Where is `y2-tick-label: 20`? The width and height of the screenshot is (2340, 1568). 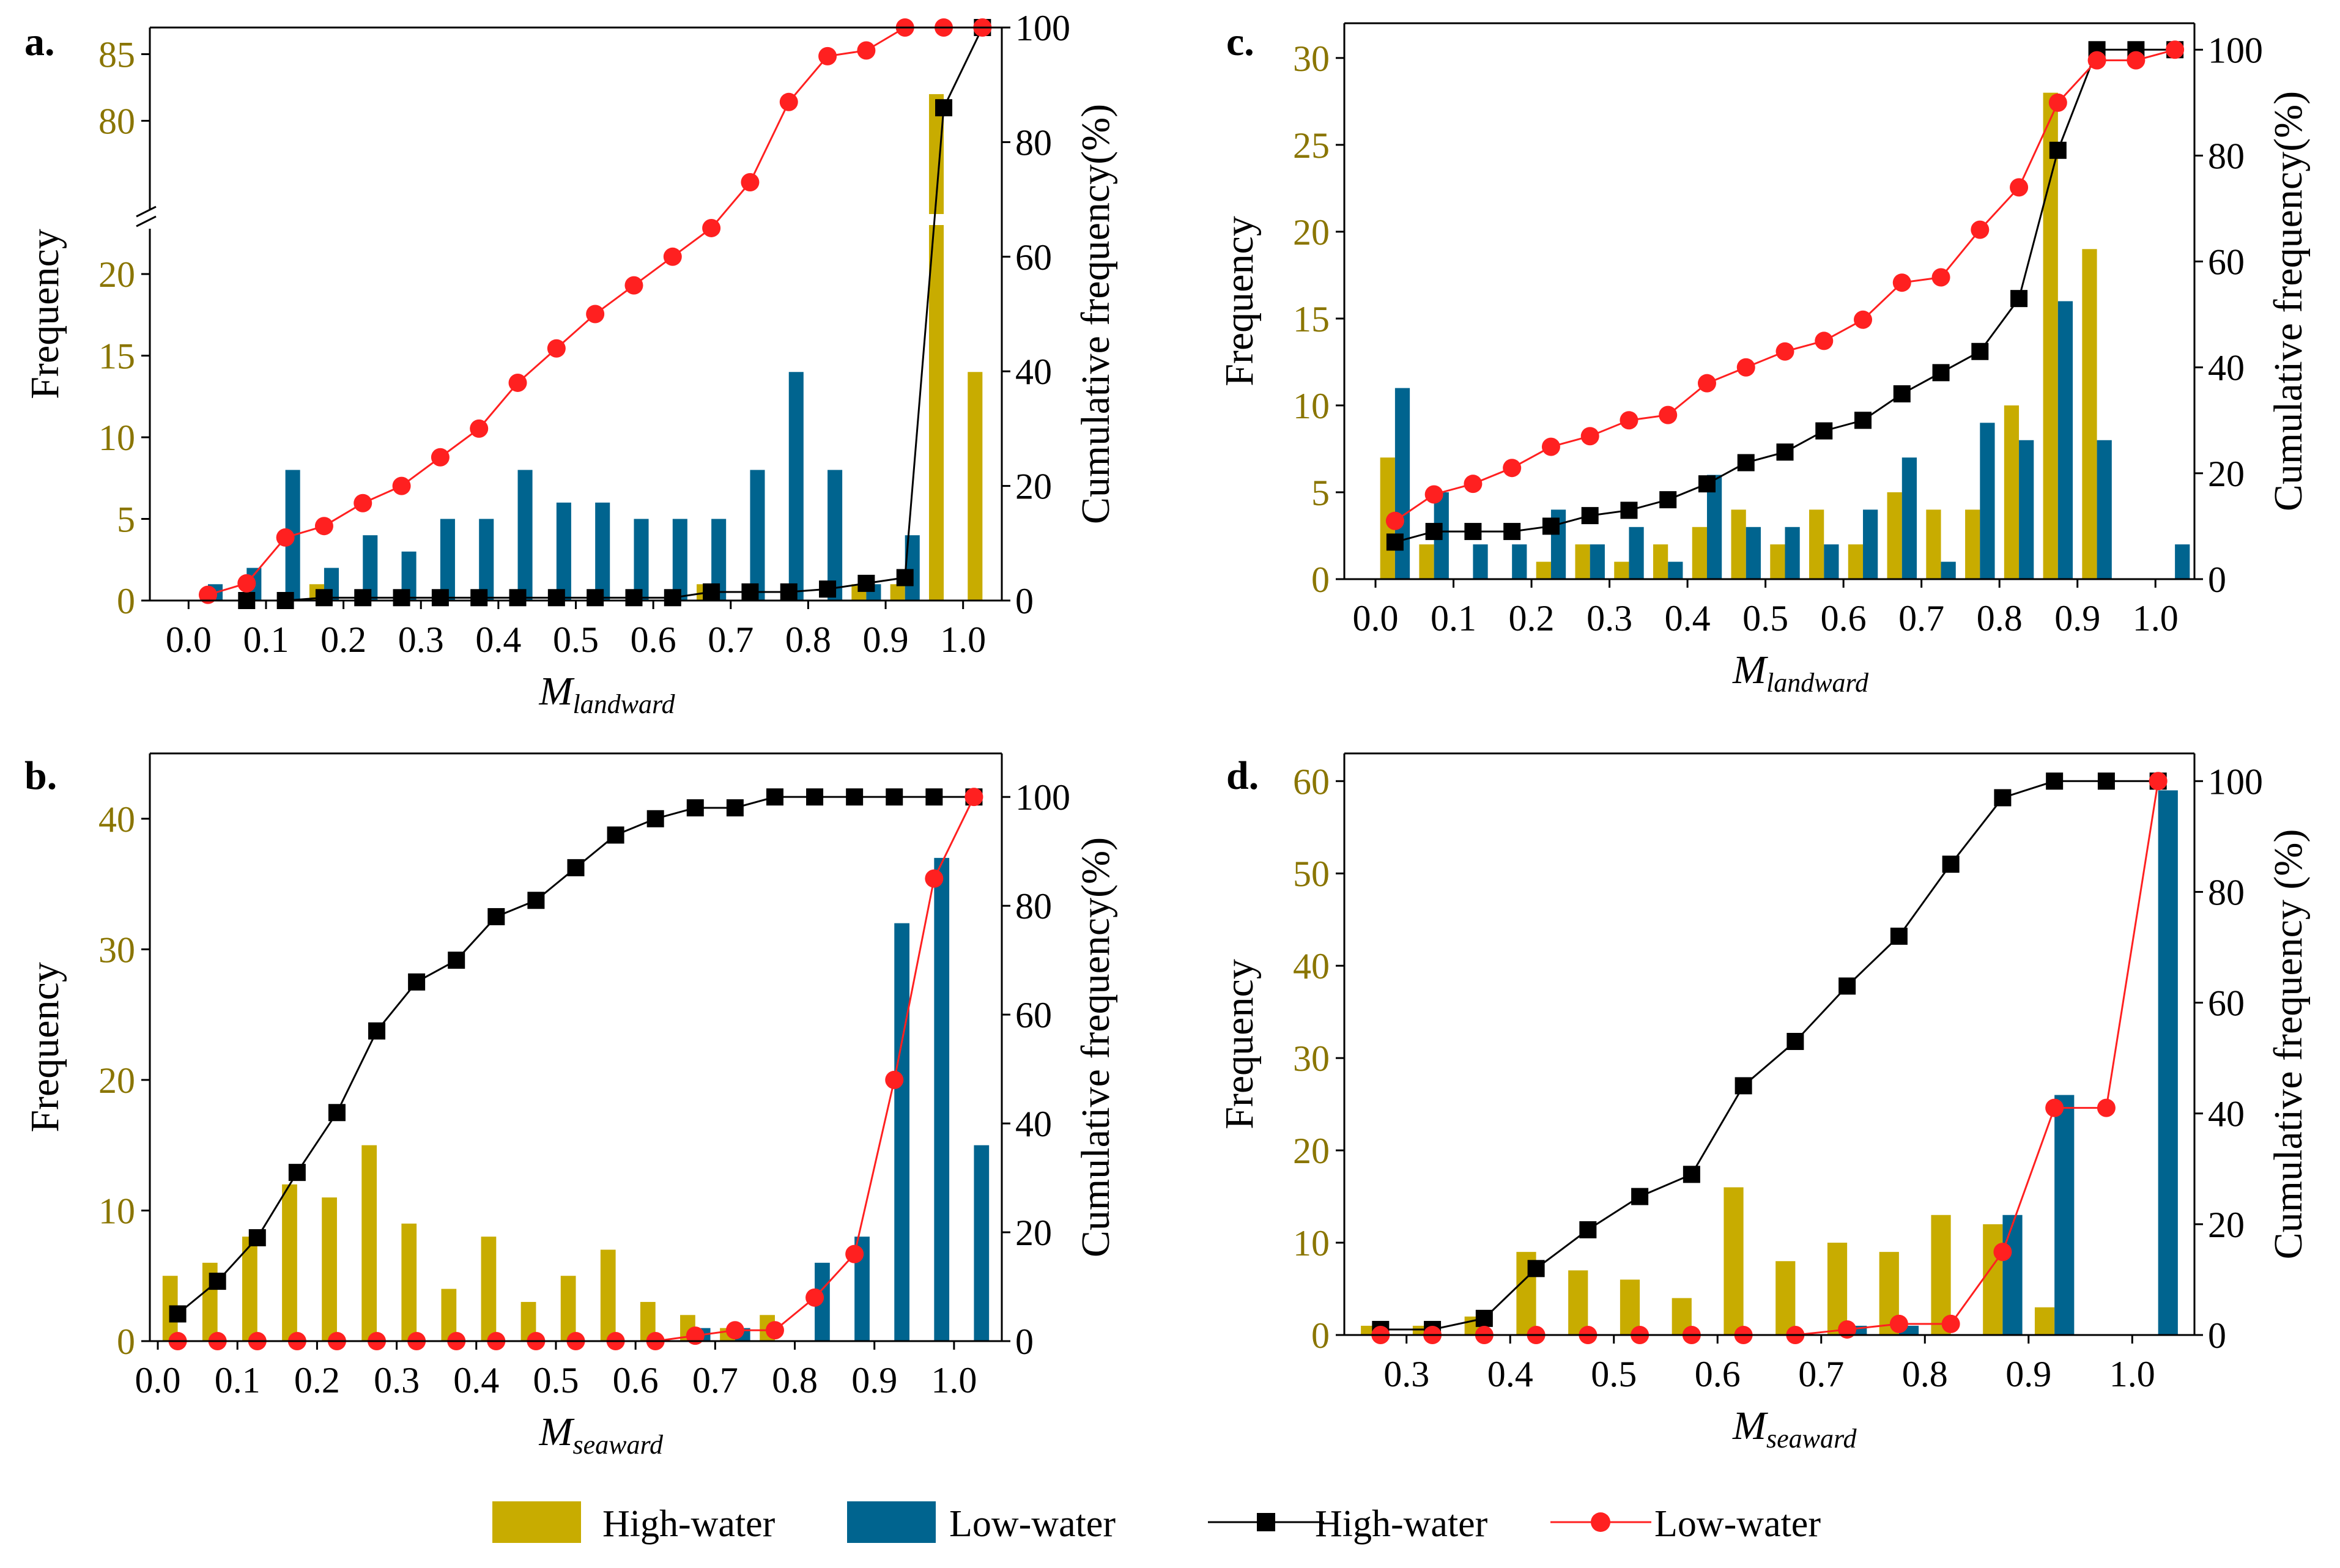
y2-tick-label: 20 is located at coordinates (1033, 487).